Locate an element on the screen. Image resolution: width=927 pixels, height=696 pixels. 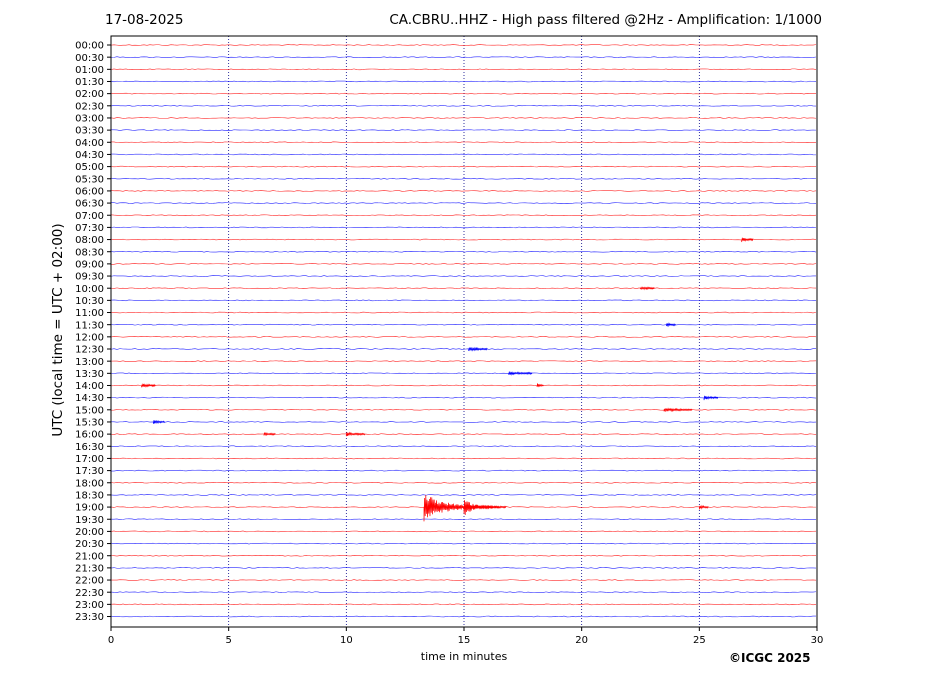
y-tick-label: 11:00 is located at coordinates (89, 313).